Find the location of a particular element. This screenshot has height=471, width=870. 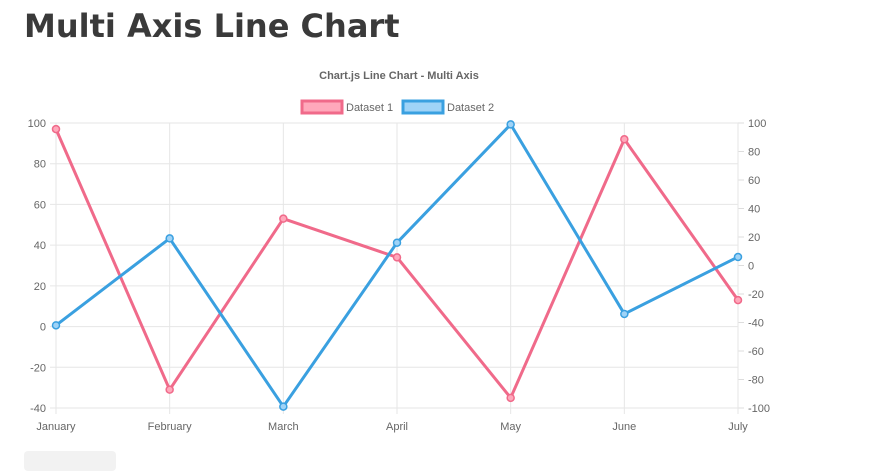

y-left-tick-label: -20 is located at coordinates (38, 368).